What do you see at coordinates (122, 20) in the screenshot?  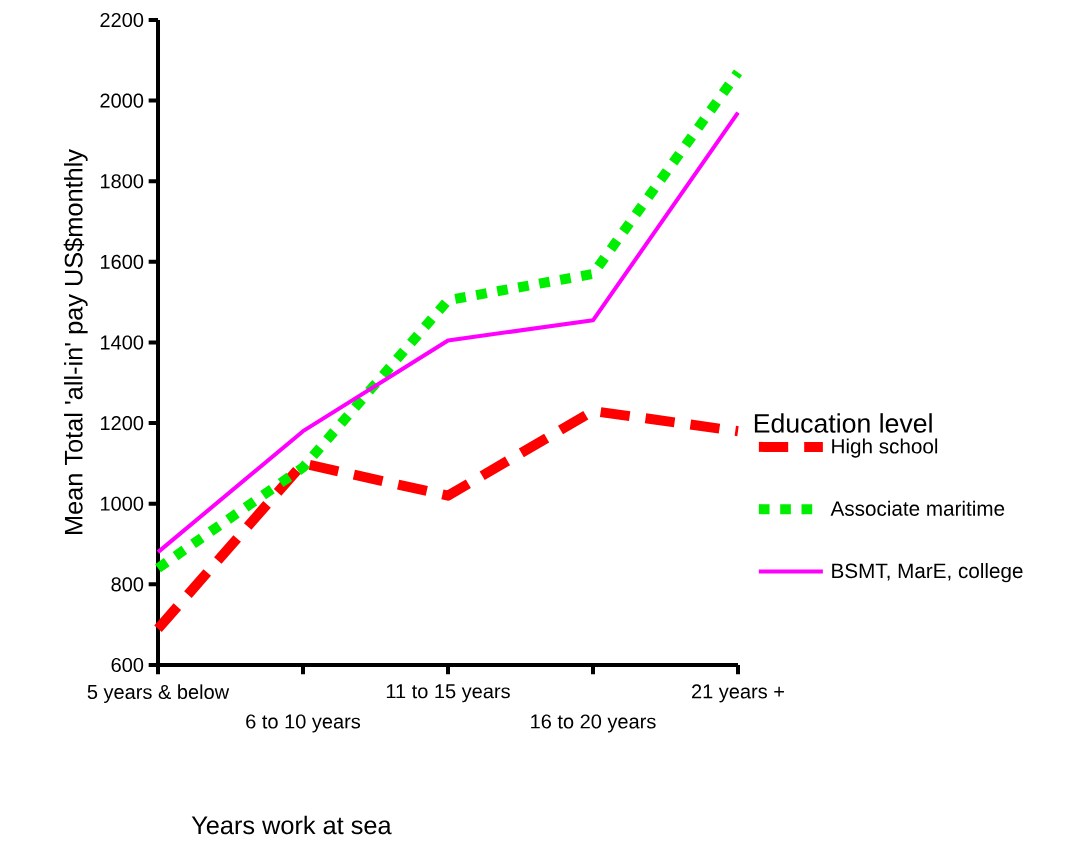 I see `y-tick-label: 2200` at bounding box center [122, 20].